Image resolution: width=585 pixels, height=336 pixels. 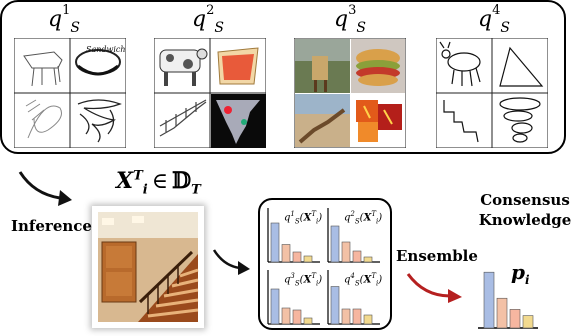 What do you see at coordinates (350, 19) in the screenshot?
I see `teacher-label-3: q3S` at bounding box center [350, 19].